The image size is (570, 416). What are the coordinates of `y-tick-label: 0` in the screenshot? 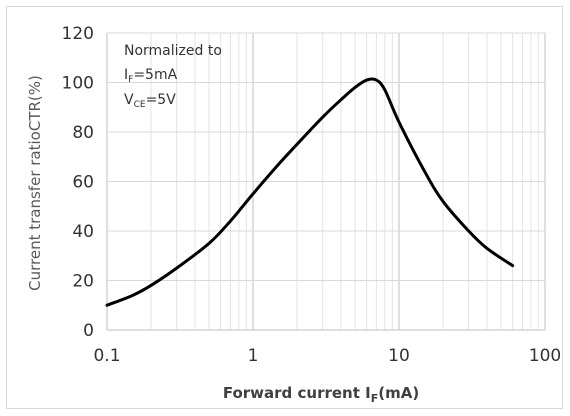 It's located at (88, 331).